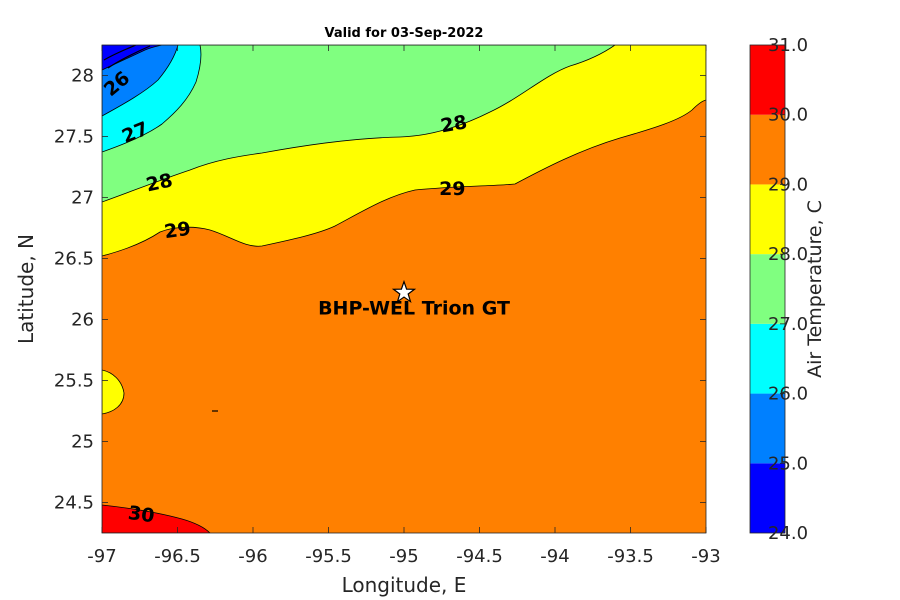 This screenshot has height=600, width=900. What do you see at coordinates (788, 184) in the screenshot?
I see `colorbar-tick-label: 29.0` at bounding box center [788, 184].